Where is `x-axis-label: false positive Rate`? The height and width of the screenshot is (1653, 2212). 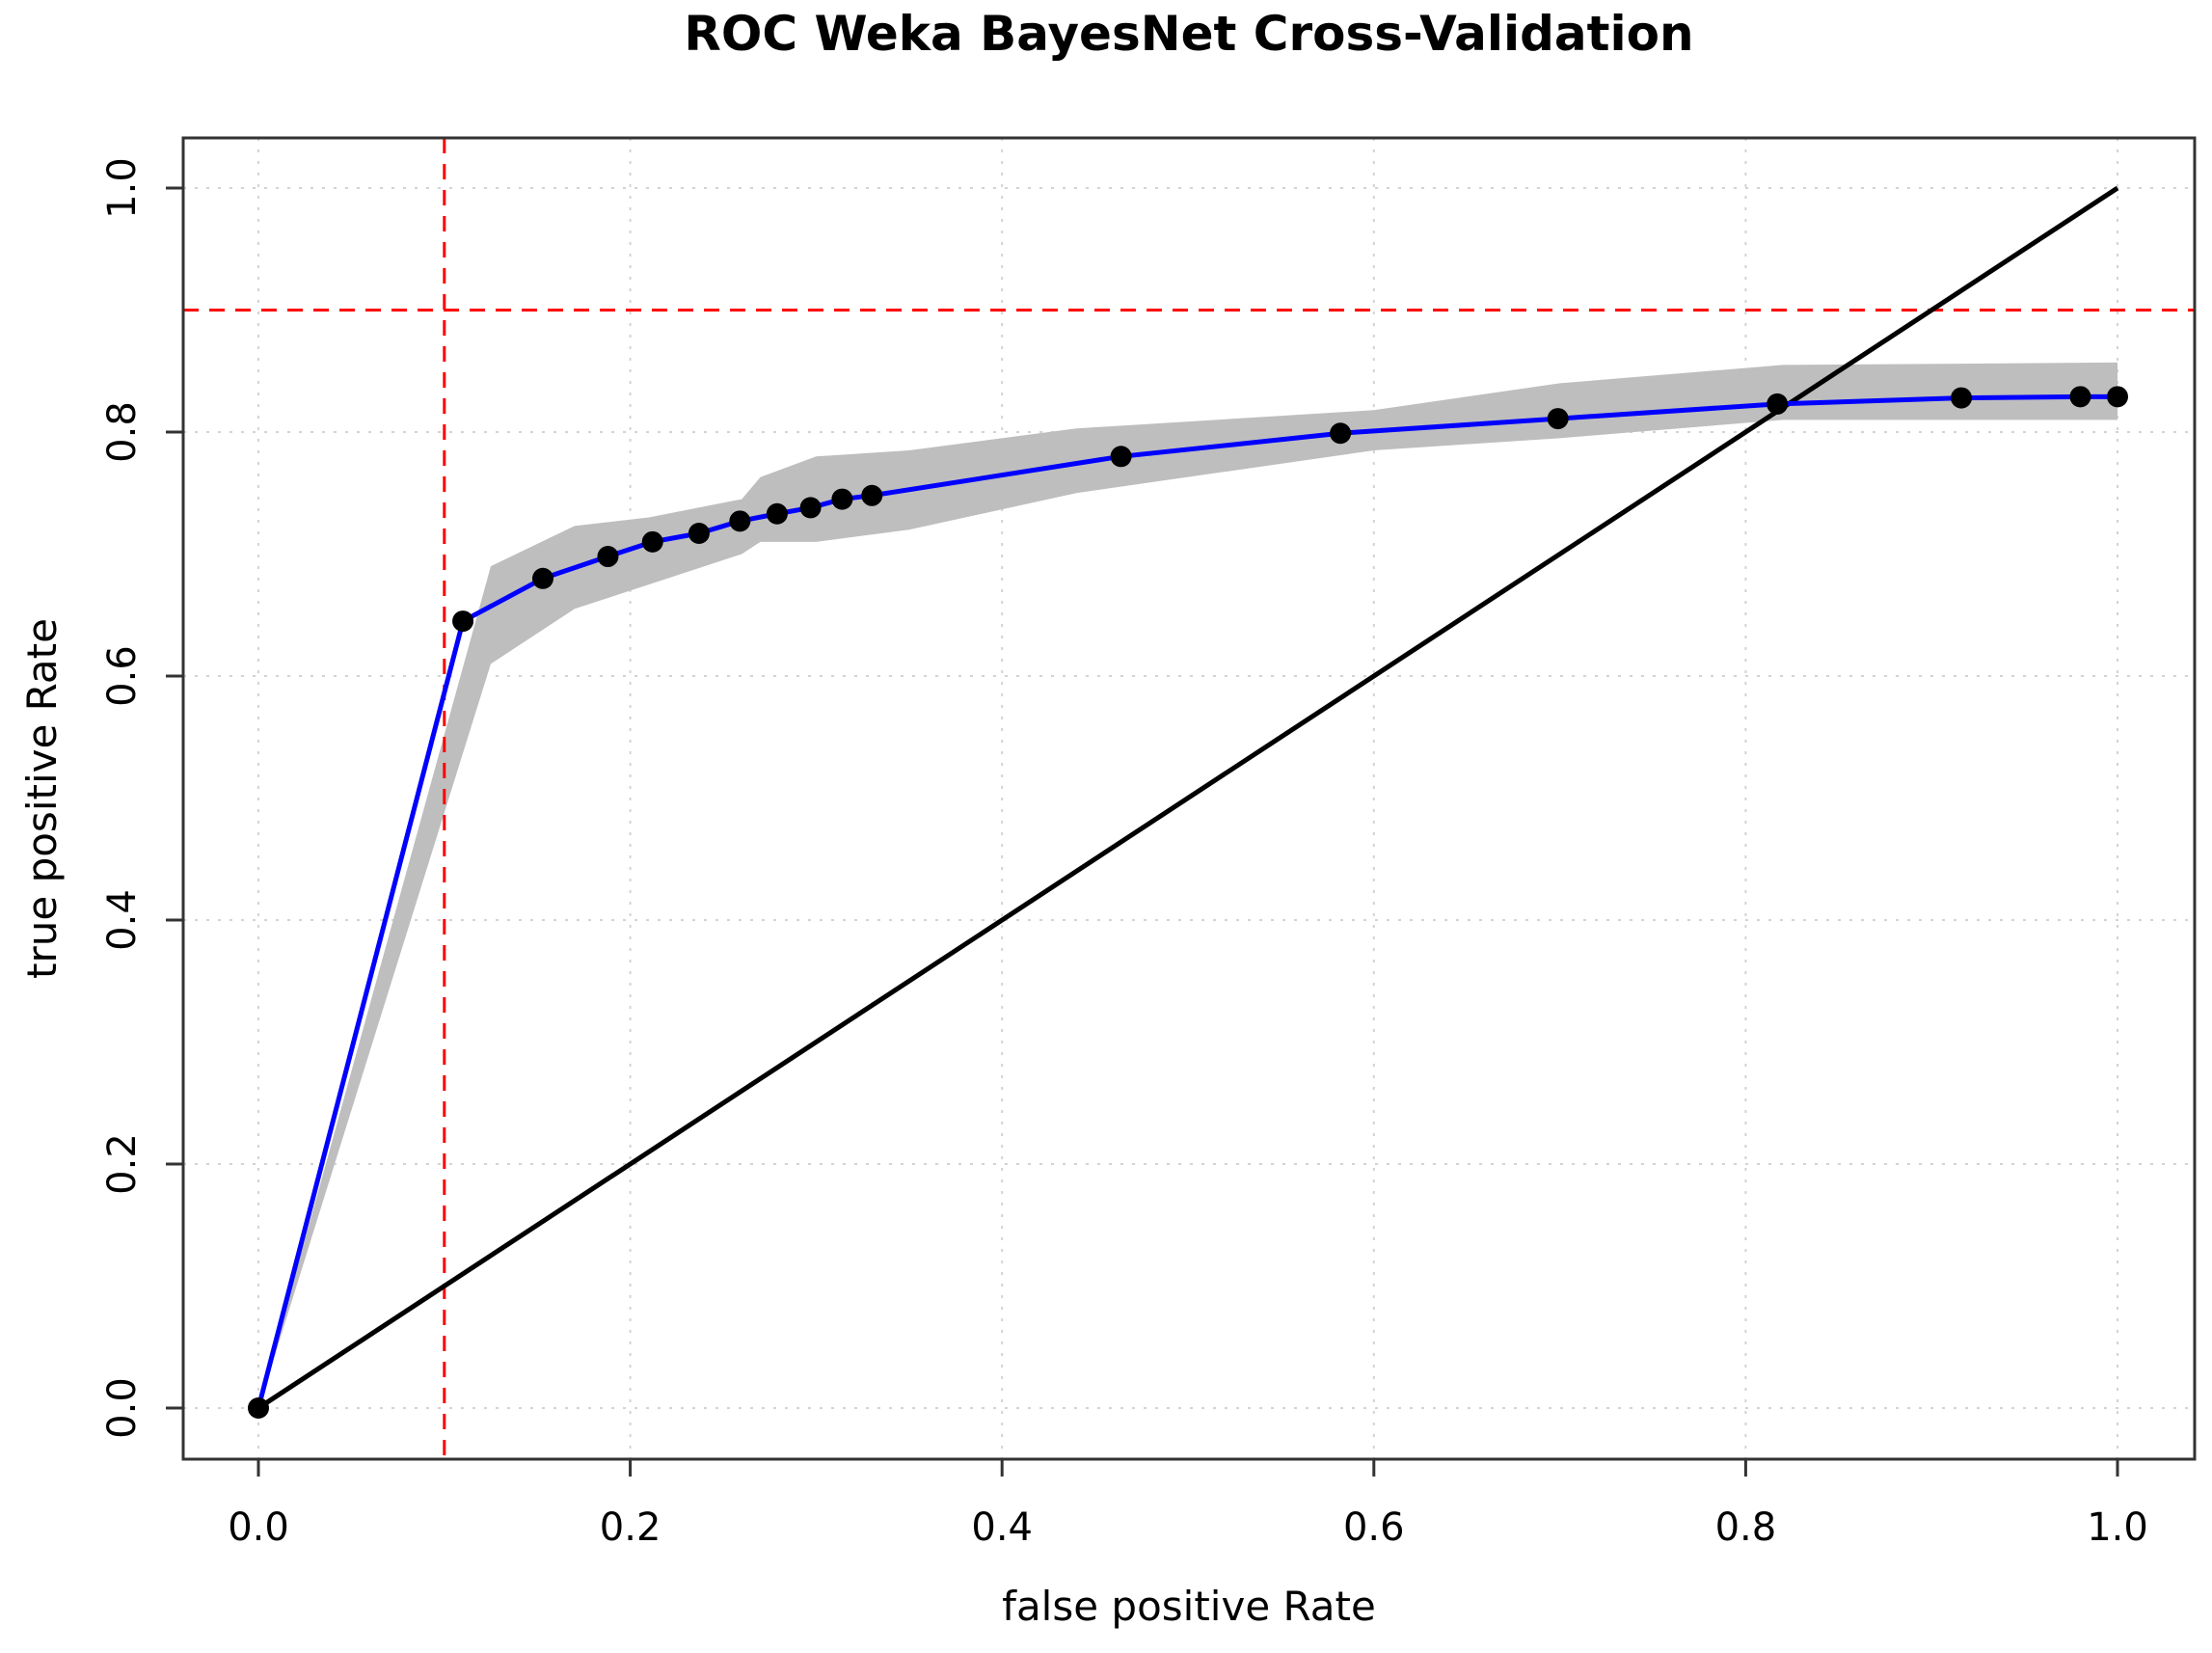
x-axis-label: false positive Rate is located at coordinates (1189, 1606).